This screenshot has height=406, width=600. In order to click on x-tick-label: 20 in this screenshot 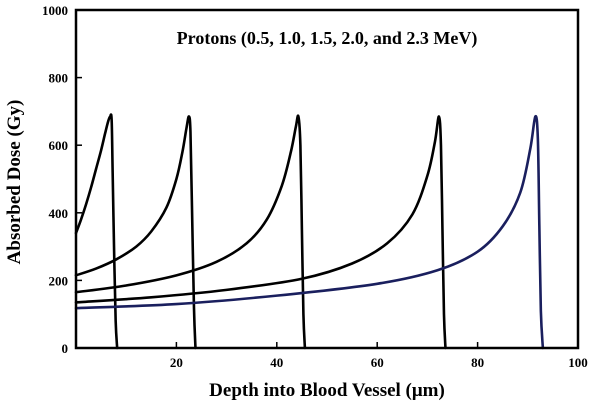, I will do `click(176, 362)`.